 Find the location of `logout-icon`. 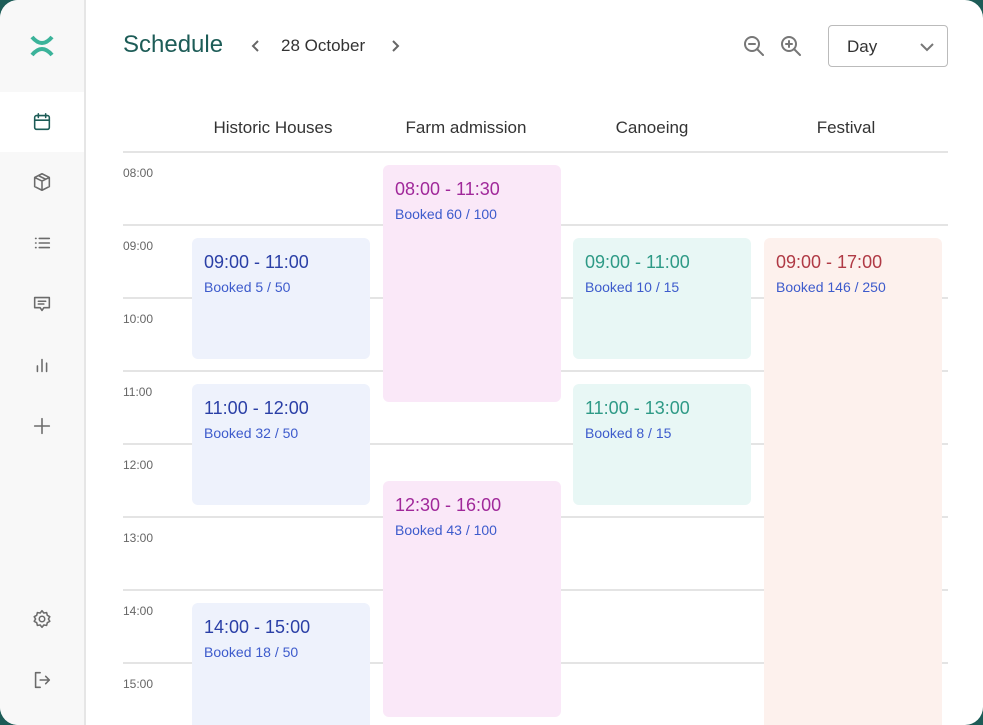

logout-icon is located at coordinates (42, 680).